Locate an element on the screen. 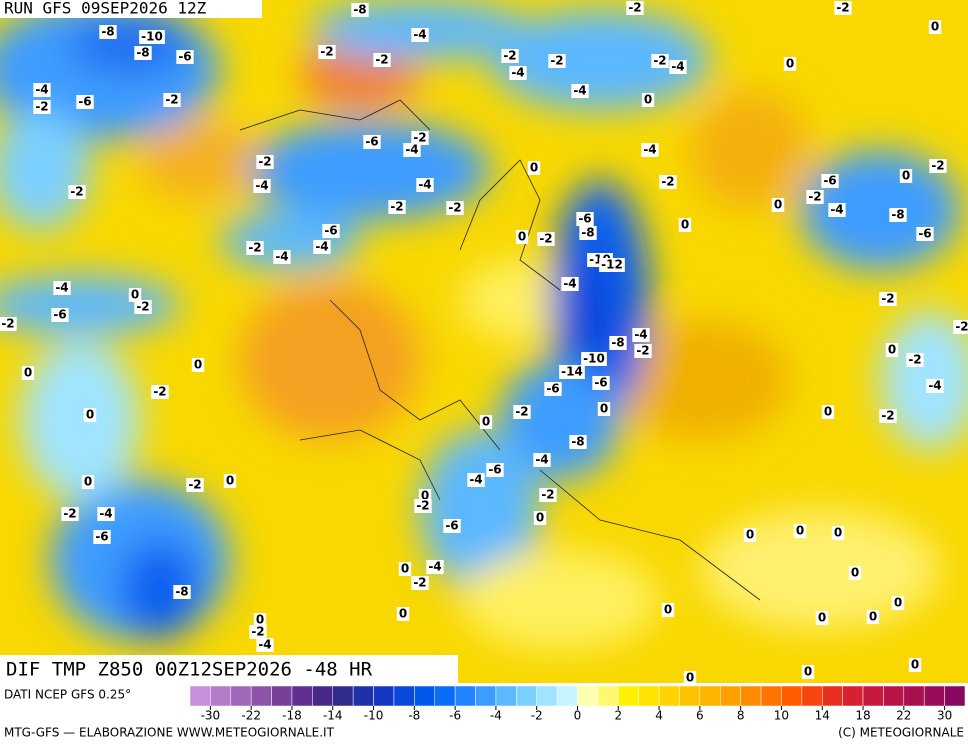 This screenshot has height=745, width=968. data-source: DATI NCEP GFS 0.25° is located at coordinates (67, 695).